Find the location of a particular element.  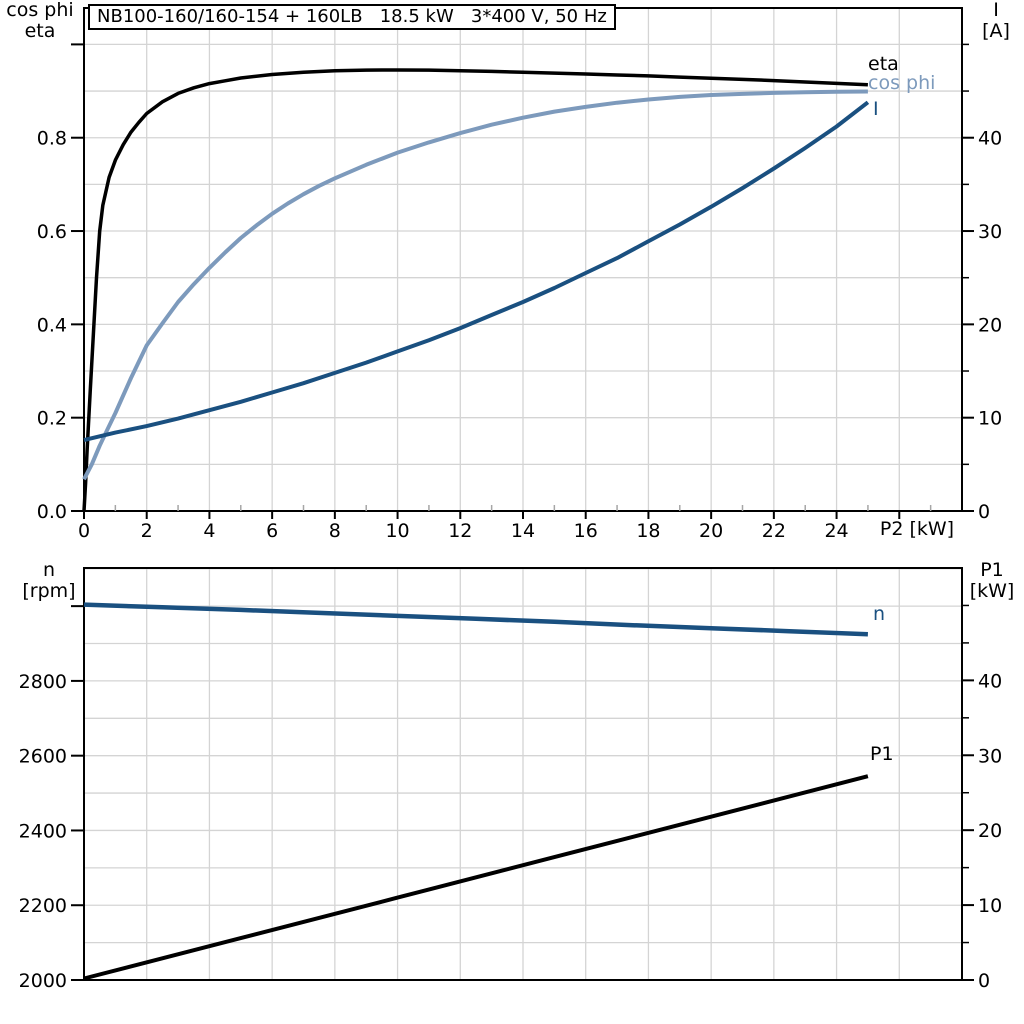

current-curve-label: I is located at coordinates (876, 109).